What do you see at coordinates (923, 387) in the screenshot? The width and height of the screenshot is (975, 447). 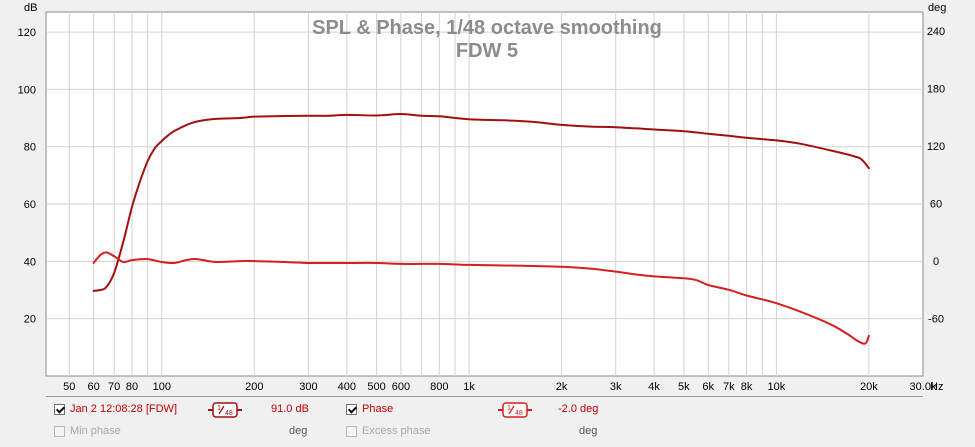 I see `x-tick-label: 30.0k` at bounding box center [923, 387].